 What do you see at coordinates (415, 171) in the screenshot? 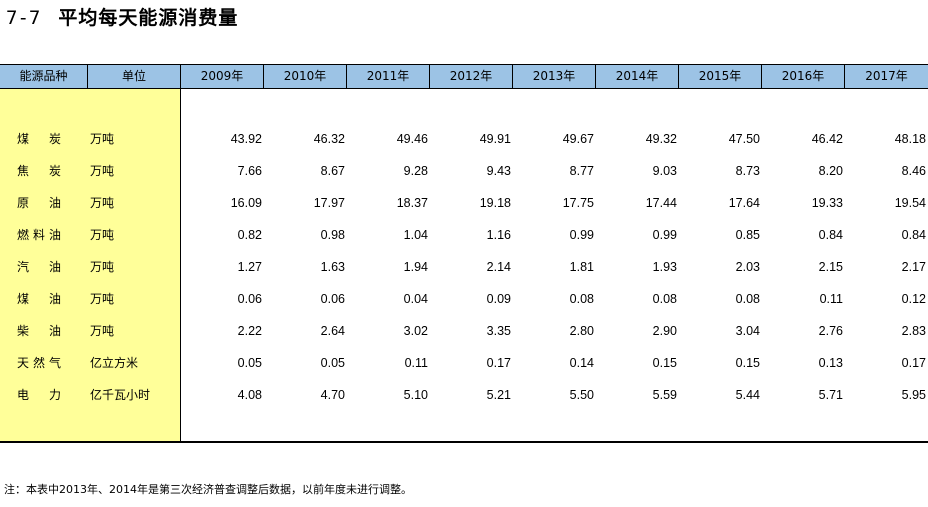
I see `value-cell: 9.28` at bounding box center [415, 171].